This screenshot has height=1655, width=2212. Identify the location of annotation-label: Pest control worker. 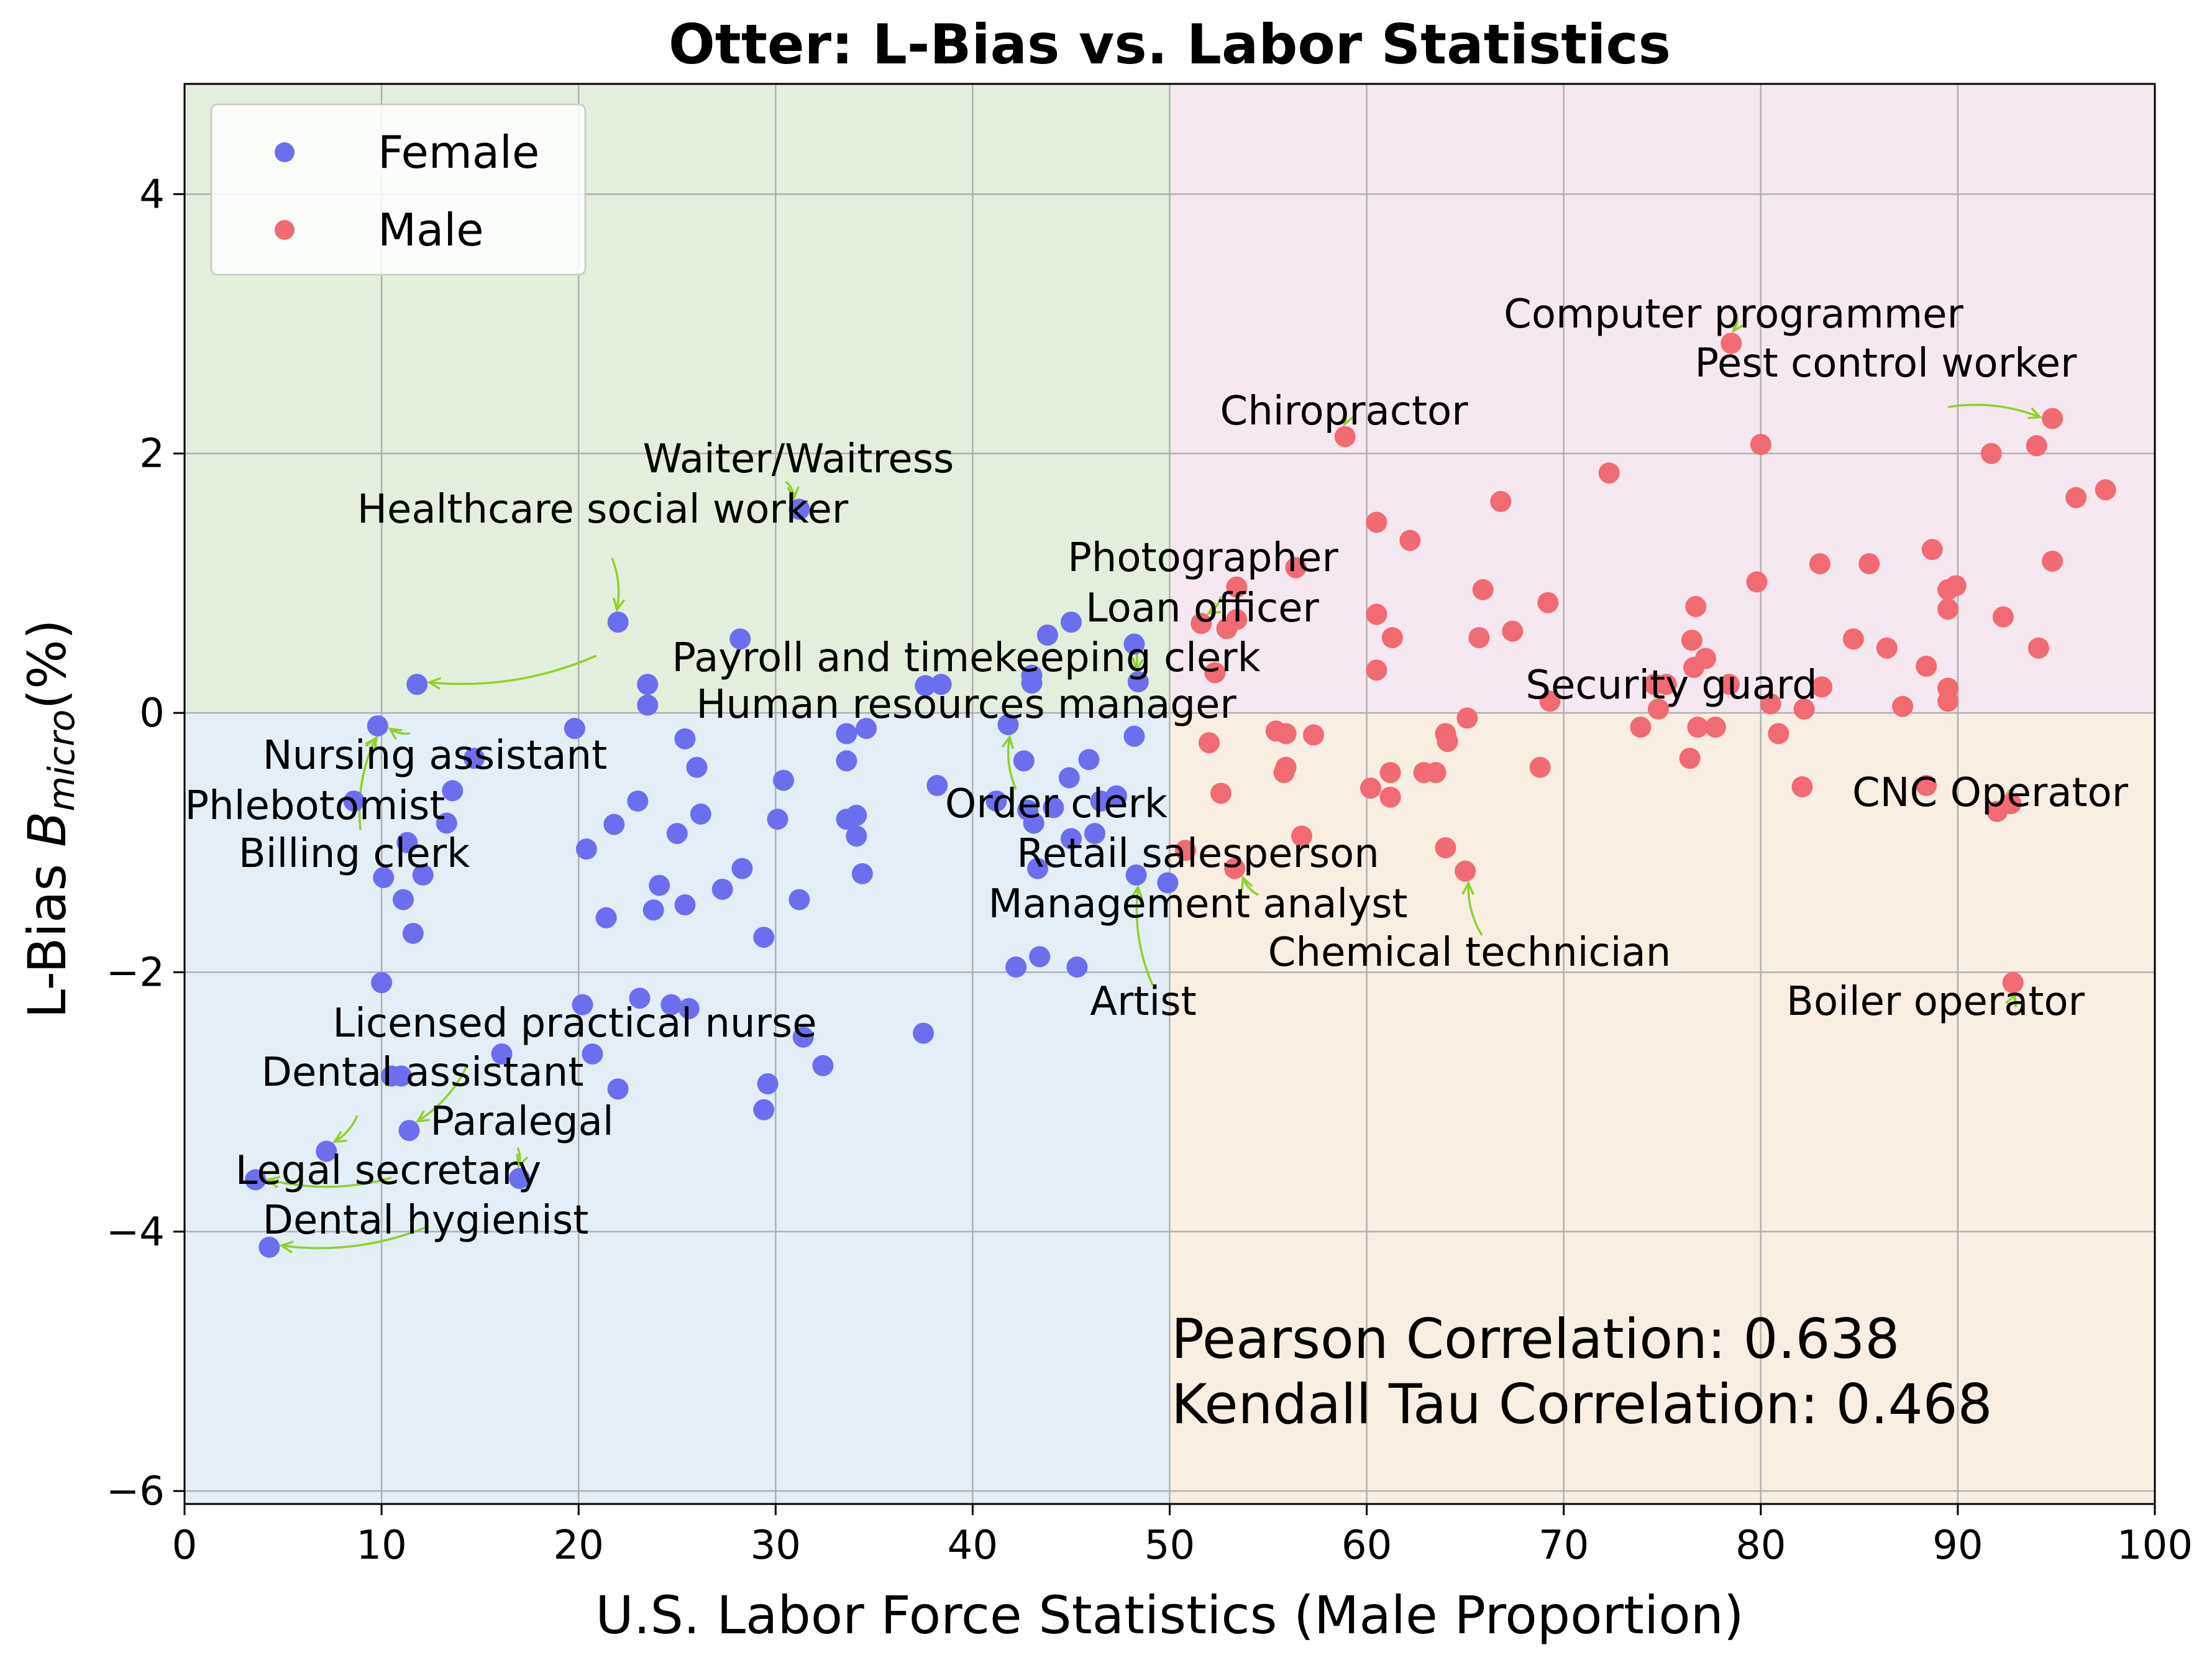
(1886, 364).